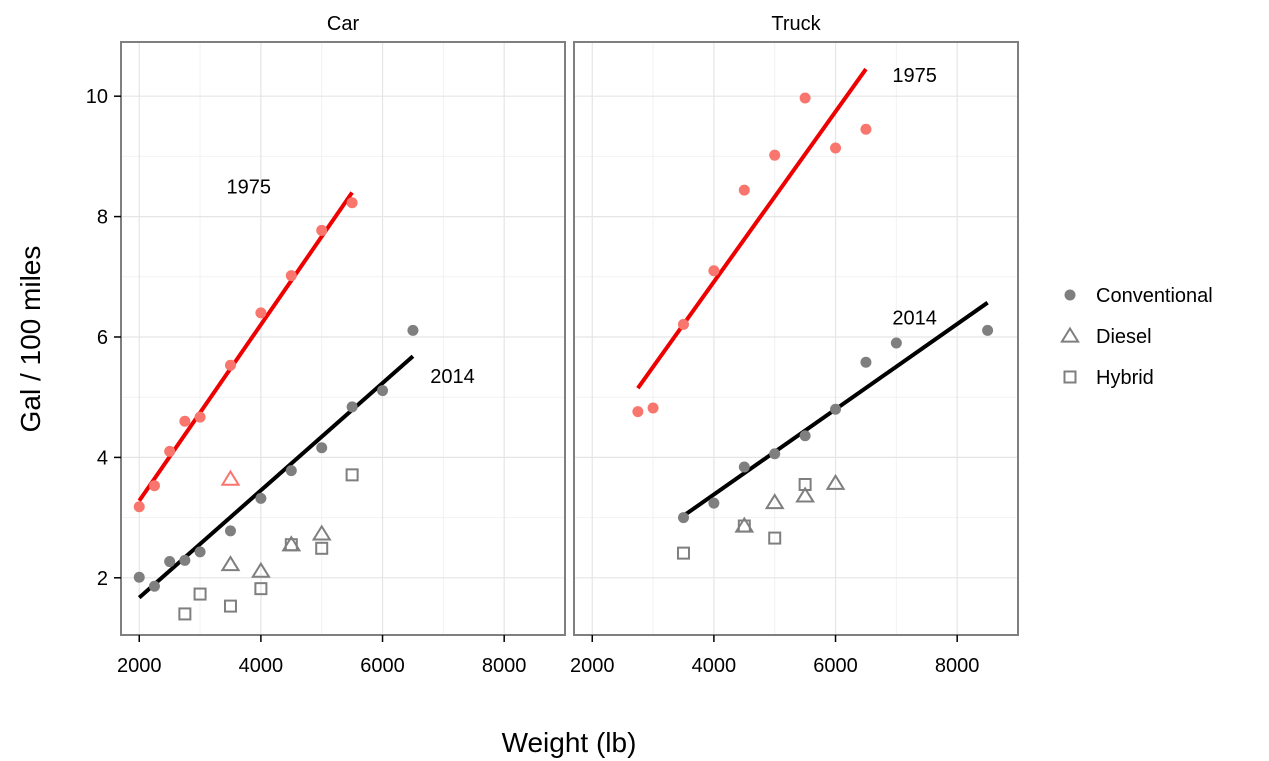  What do you see at coordinates (276, 409) in the screenshot?
I see `panel-car-points` at bounding box center [276, 409].